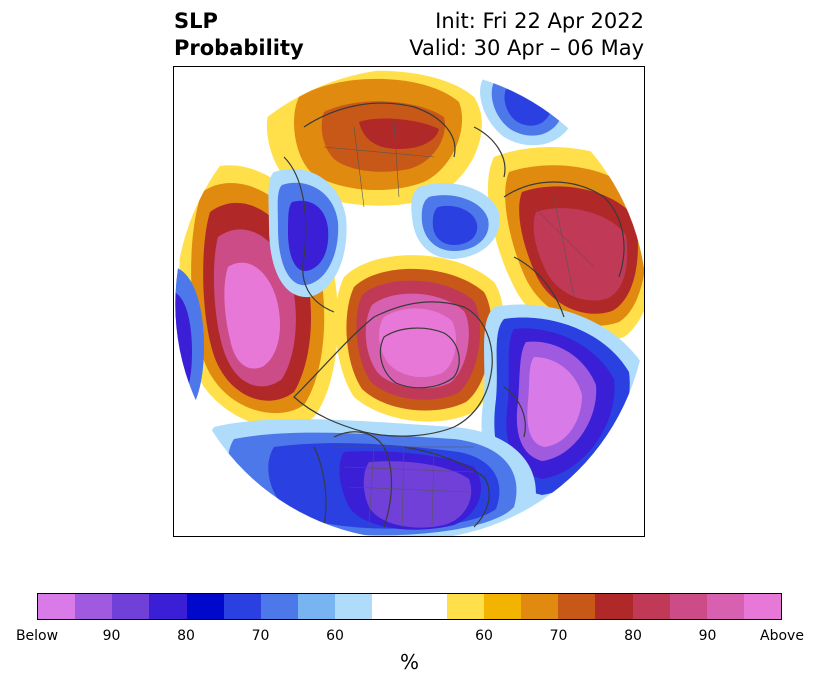  Describe the element at coordinates (565, 244) in the screenshot. I see `europe-above-anomaly` at that location.